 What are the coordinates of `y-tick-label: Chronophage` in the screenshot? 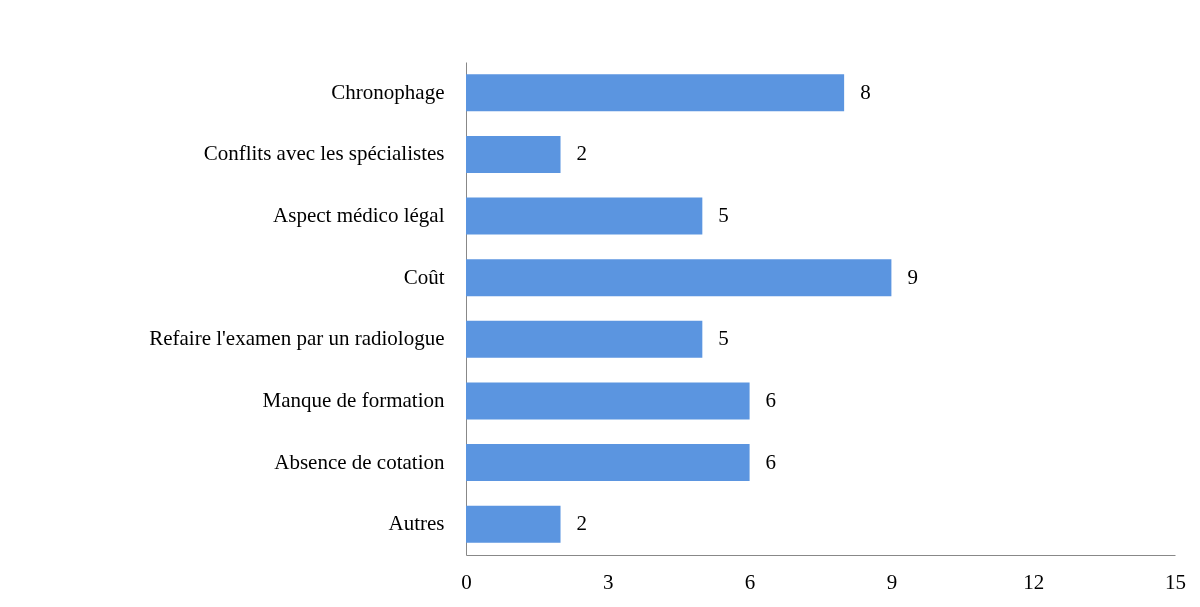 It's located at (388, 91).